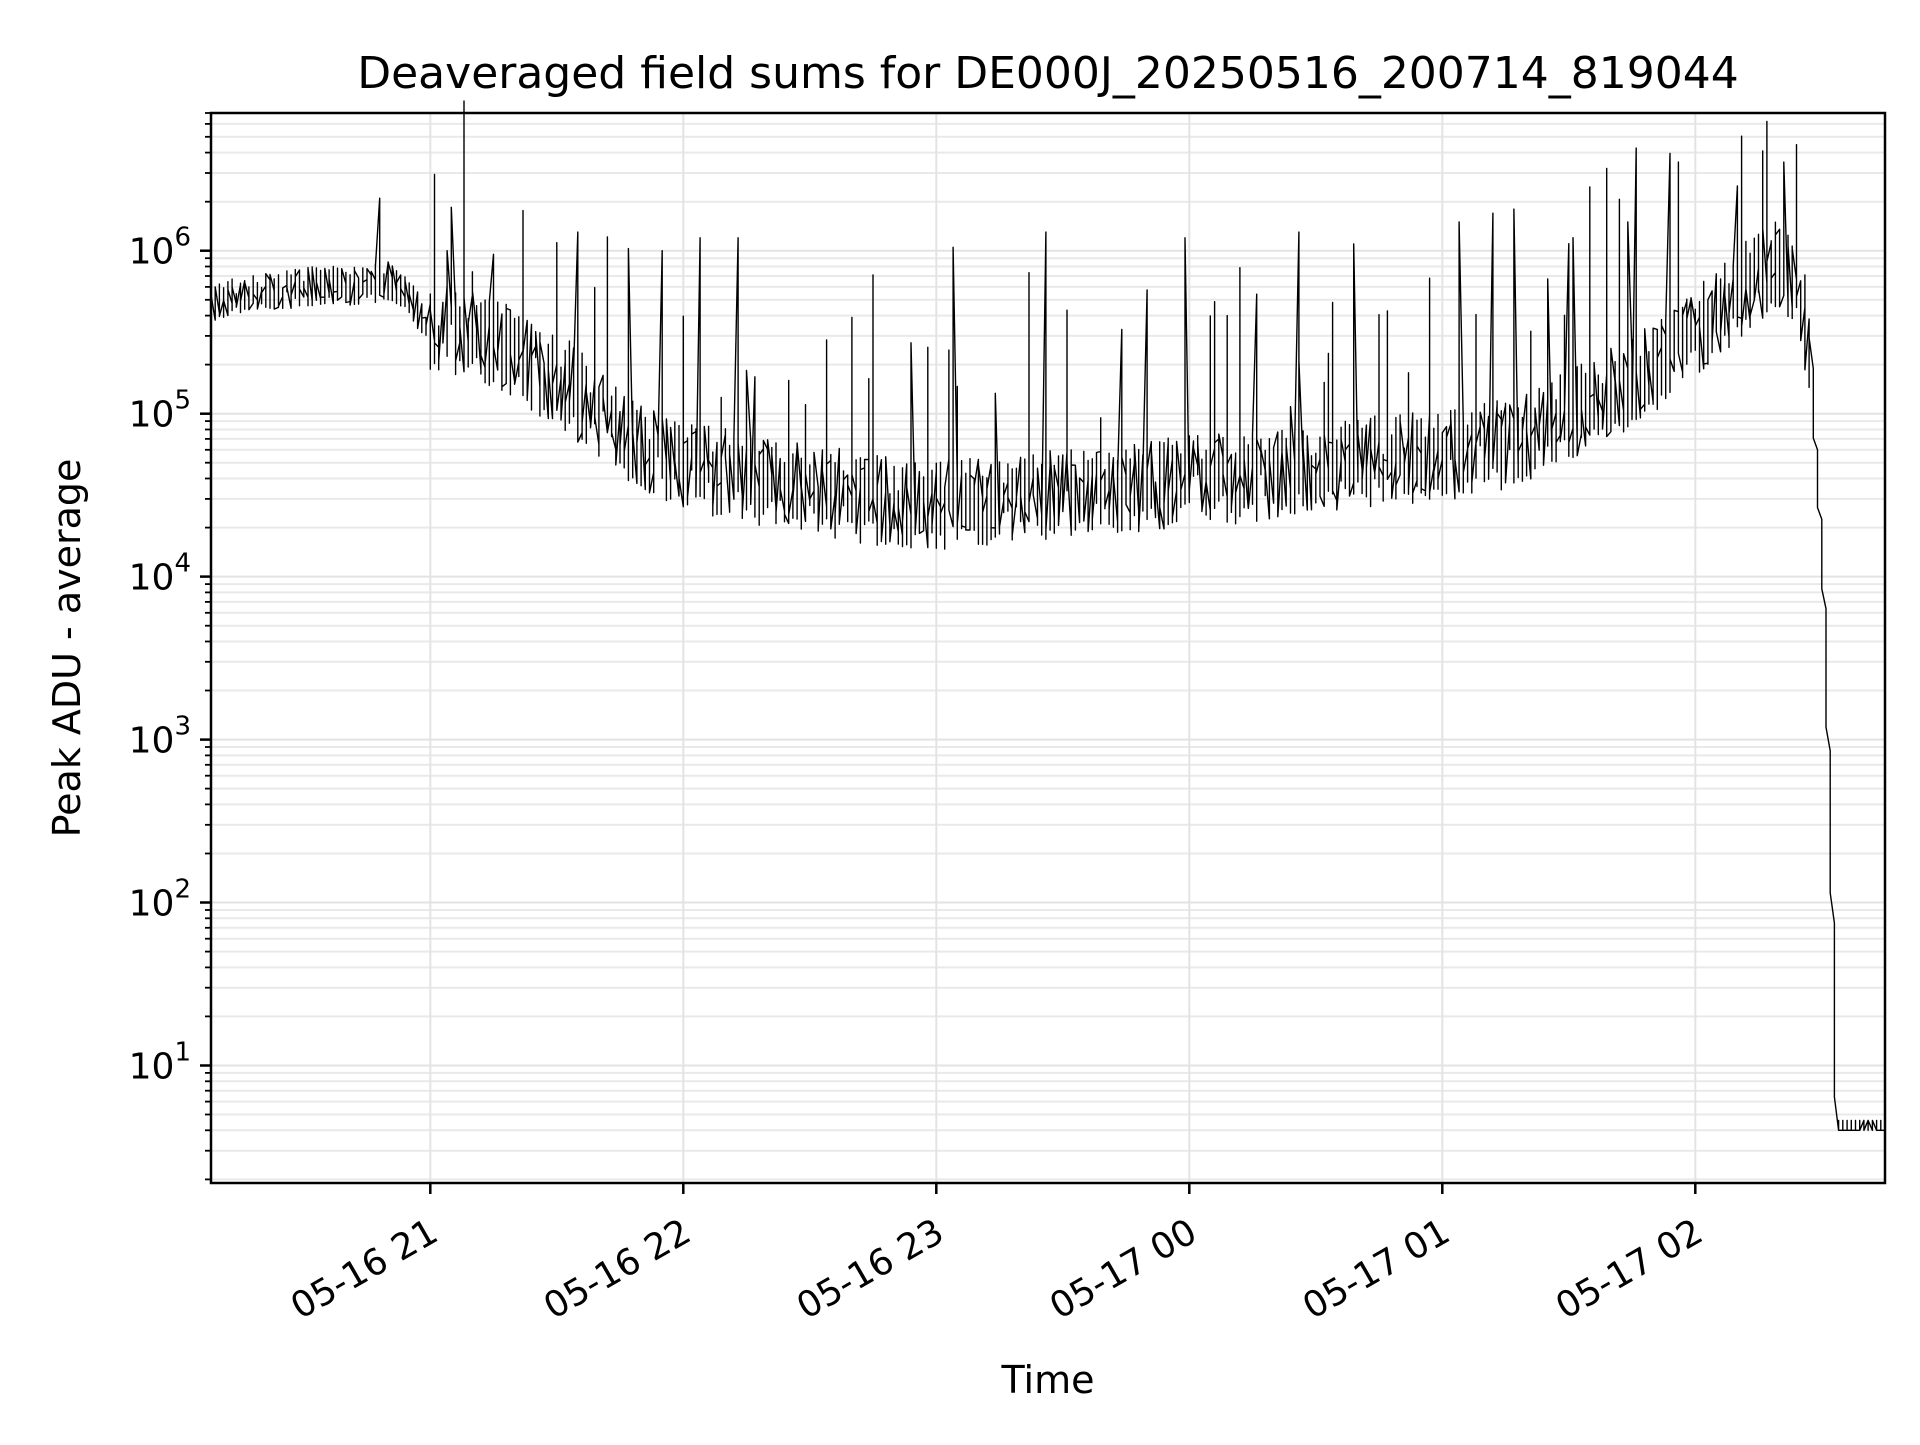 The image size is (1920, 1445). I want to click on y-tick-exponent: 5, so click(182, 401).